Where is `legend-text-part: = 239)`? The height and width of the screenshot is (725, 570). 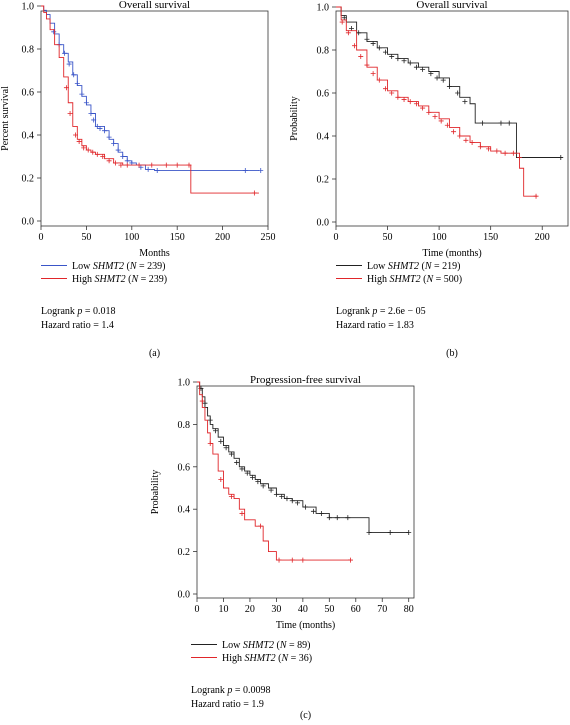
legend-text-part: = 239) is located at coordinates (152, 279).